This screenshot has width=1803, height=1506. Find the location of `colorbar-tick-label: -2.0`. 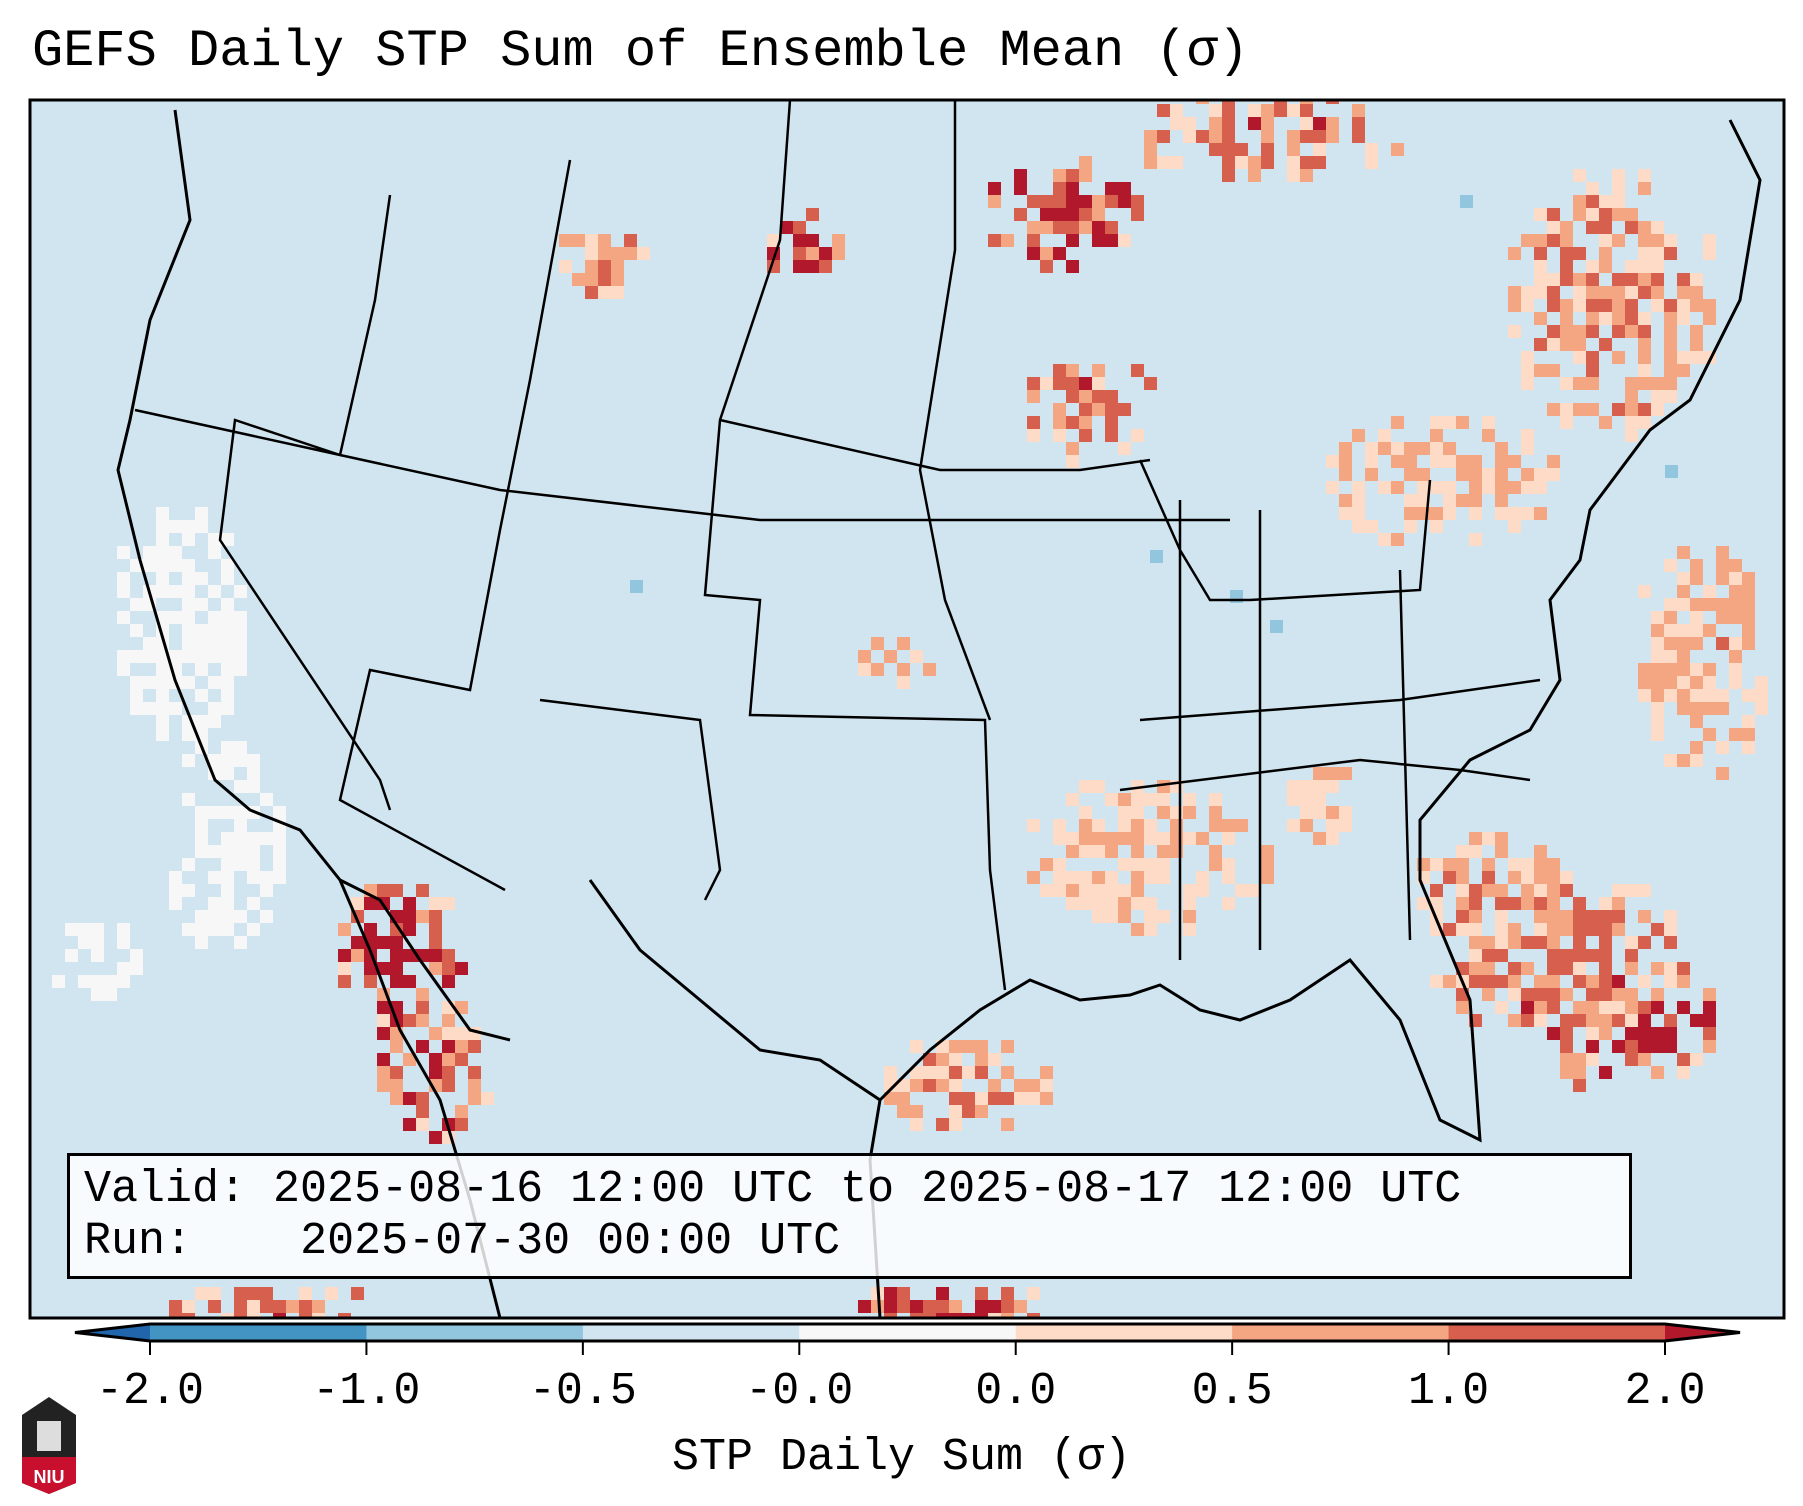

colorbar-tick-label: -2.0 is located at coordinates (150, 1391).